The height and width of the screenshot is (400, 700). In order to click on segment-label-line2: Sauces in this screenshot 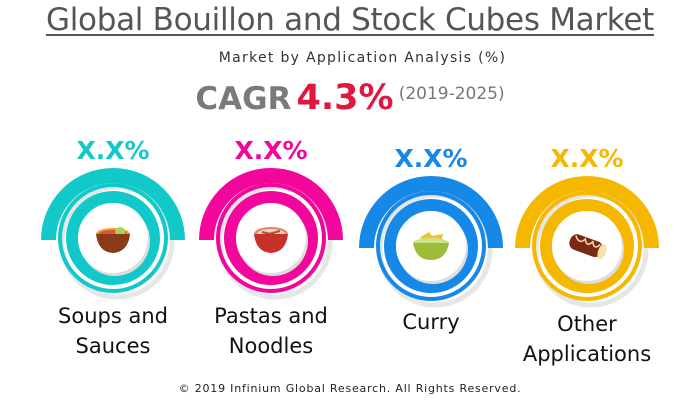, I will do `click(113, 346)`.